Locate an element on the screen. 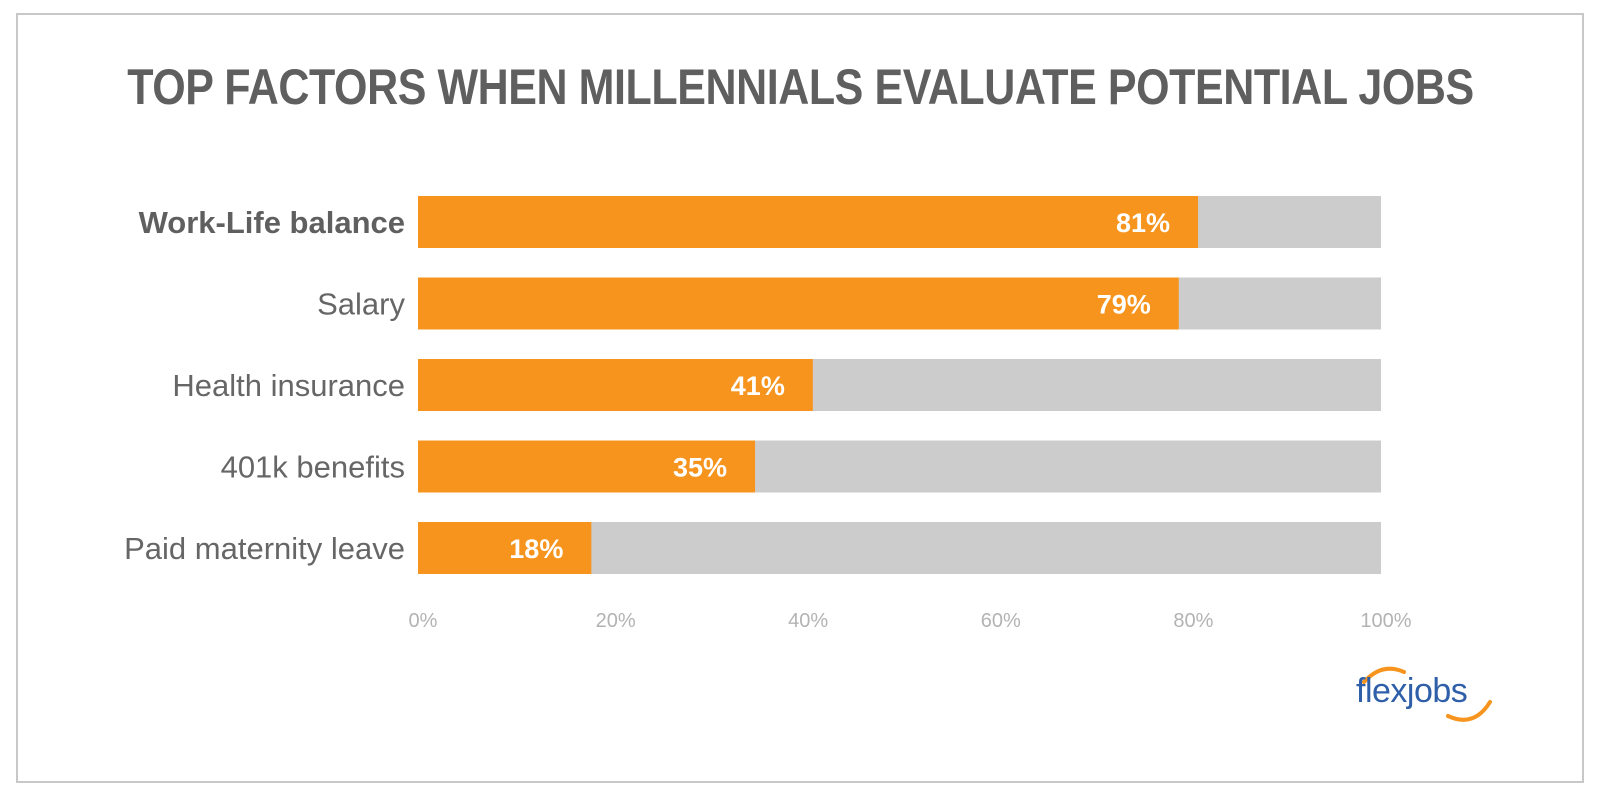 The width and height of the screenshot is (1601, 800). category-label: Health insurance is located at coordinates (288, 385).